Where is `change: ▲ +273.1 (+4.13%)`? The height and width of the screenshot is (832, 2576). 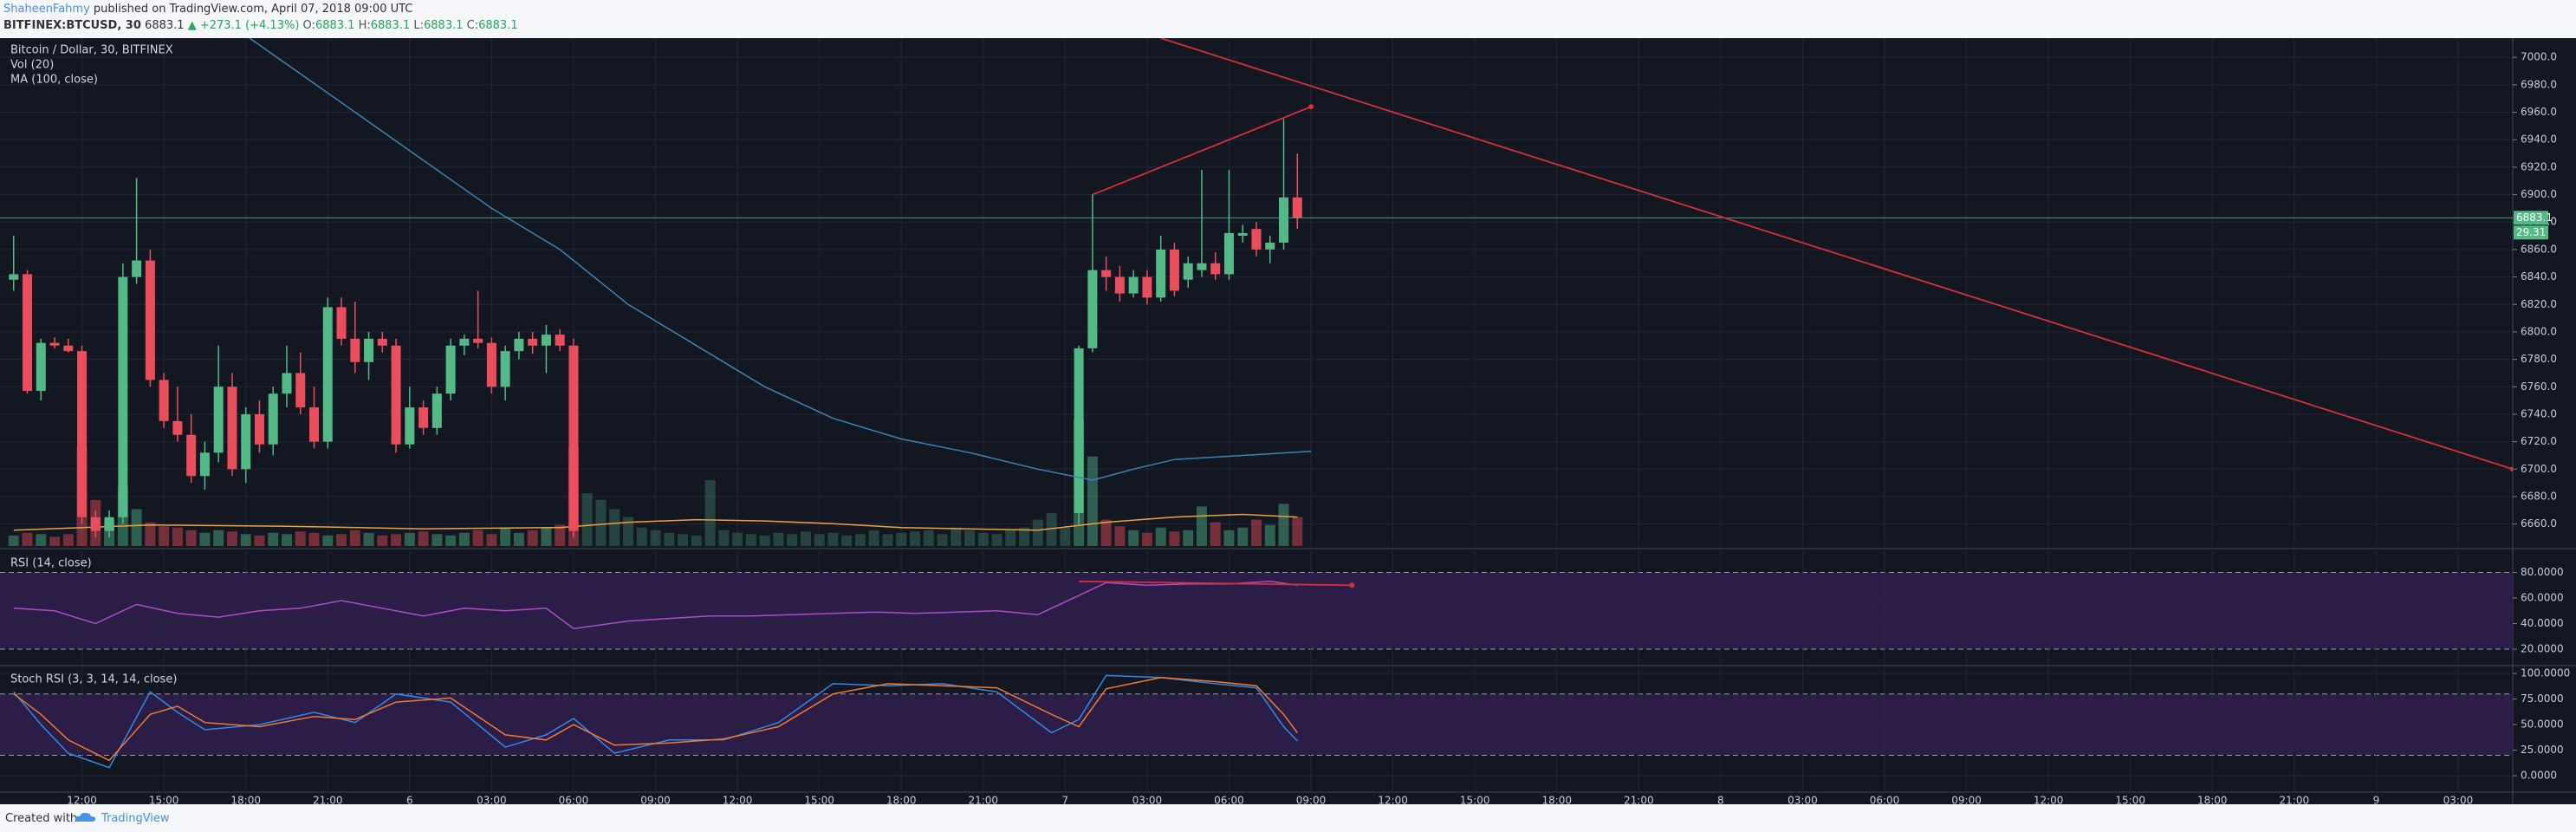
change: ▲ +273.1 (+4.13%) is located at coordinates (244, 25).